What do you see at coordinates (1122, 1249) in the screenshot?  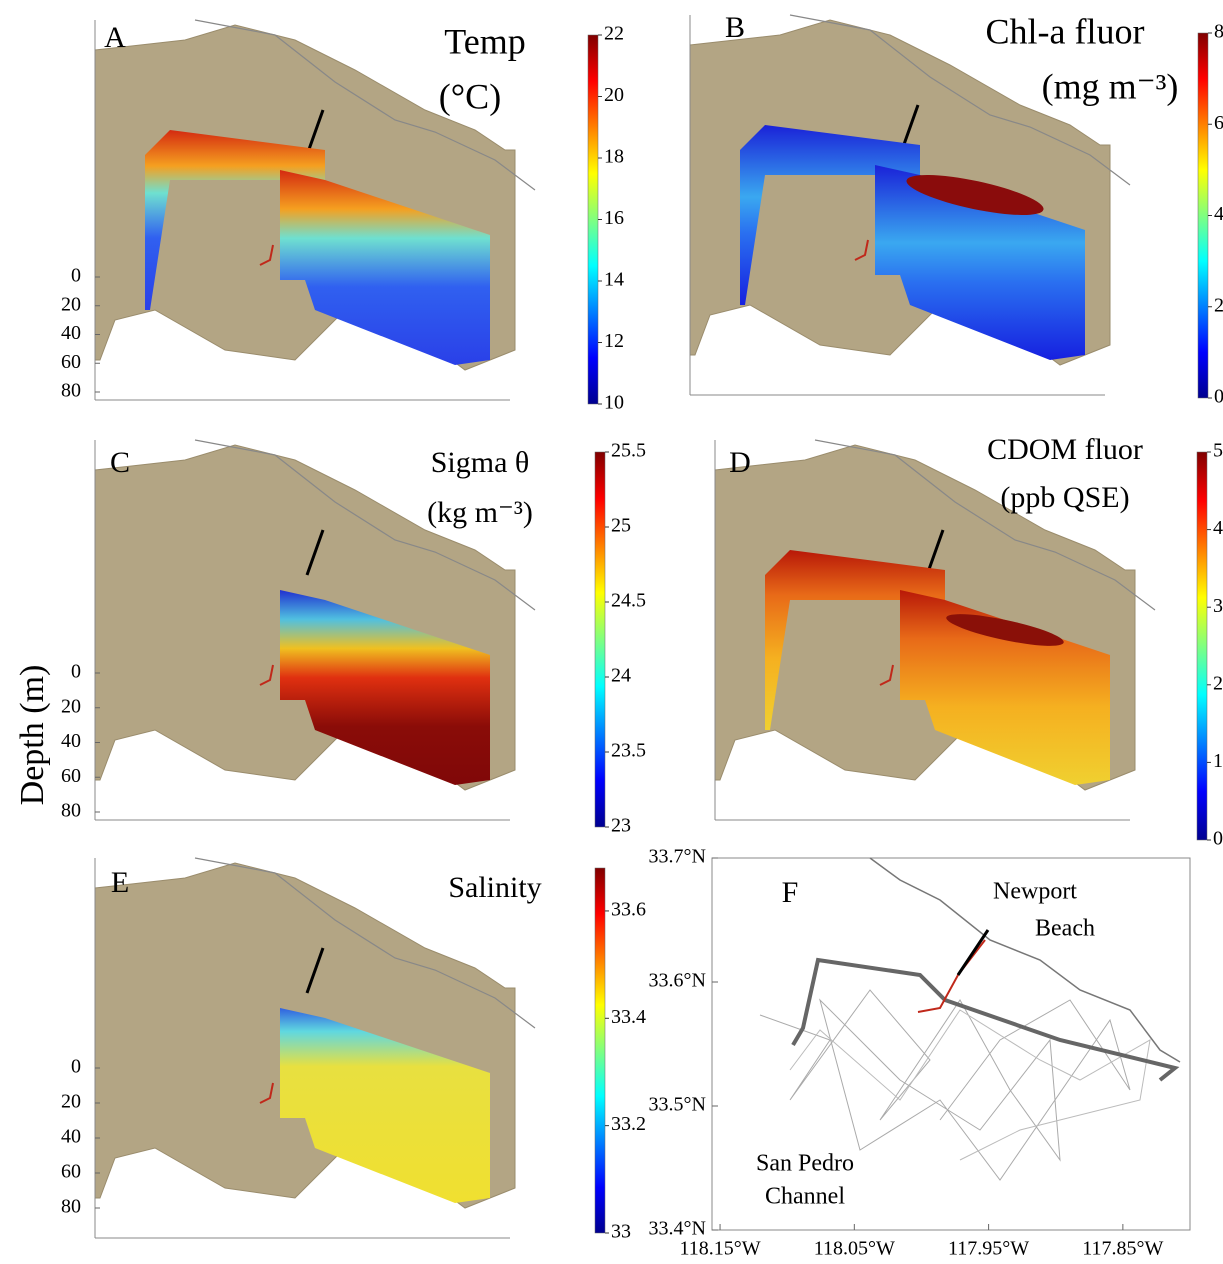 I see `x-tick-label: 117.85°W` at bounding box center [1122, 1249].